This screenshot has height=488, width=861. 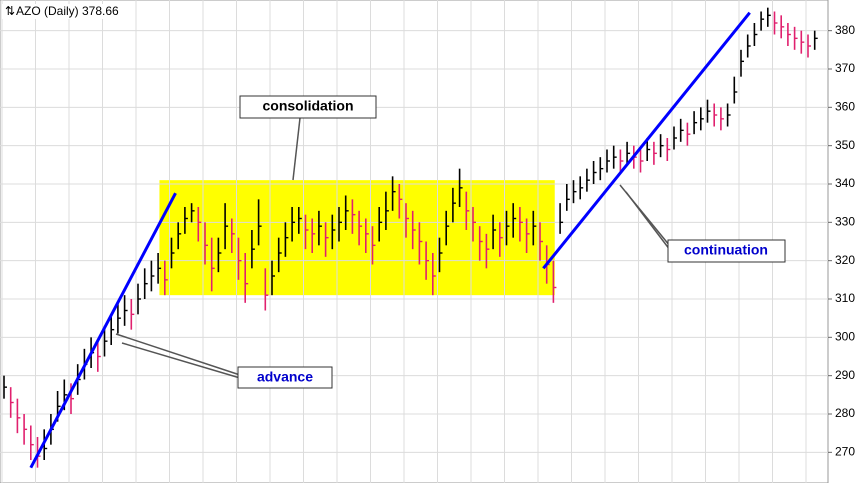 I want to click on y-tick-label: 290, so click(x=845, y=375).